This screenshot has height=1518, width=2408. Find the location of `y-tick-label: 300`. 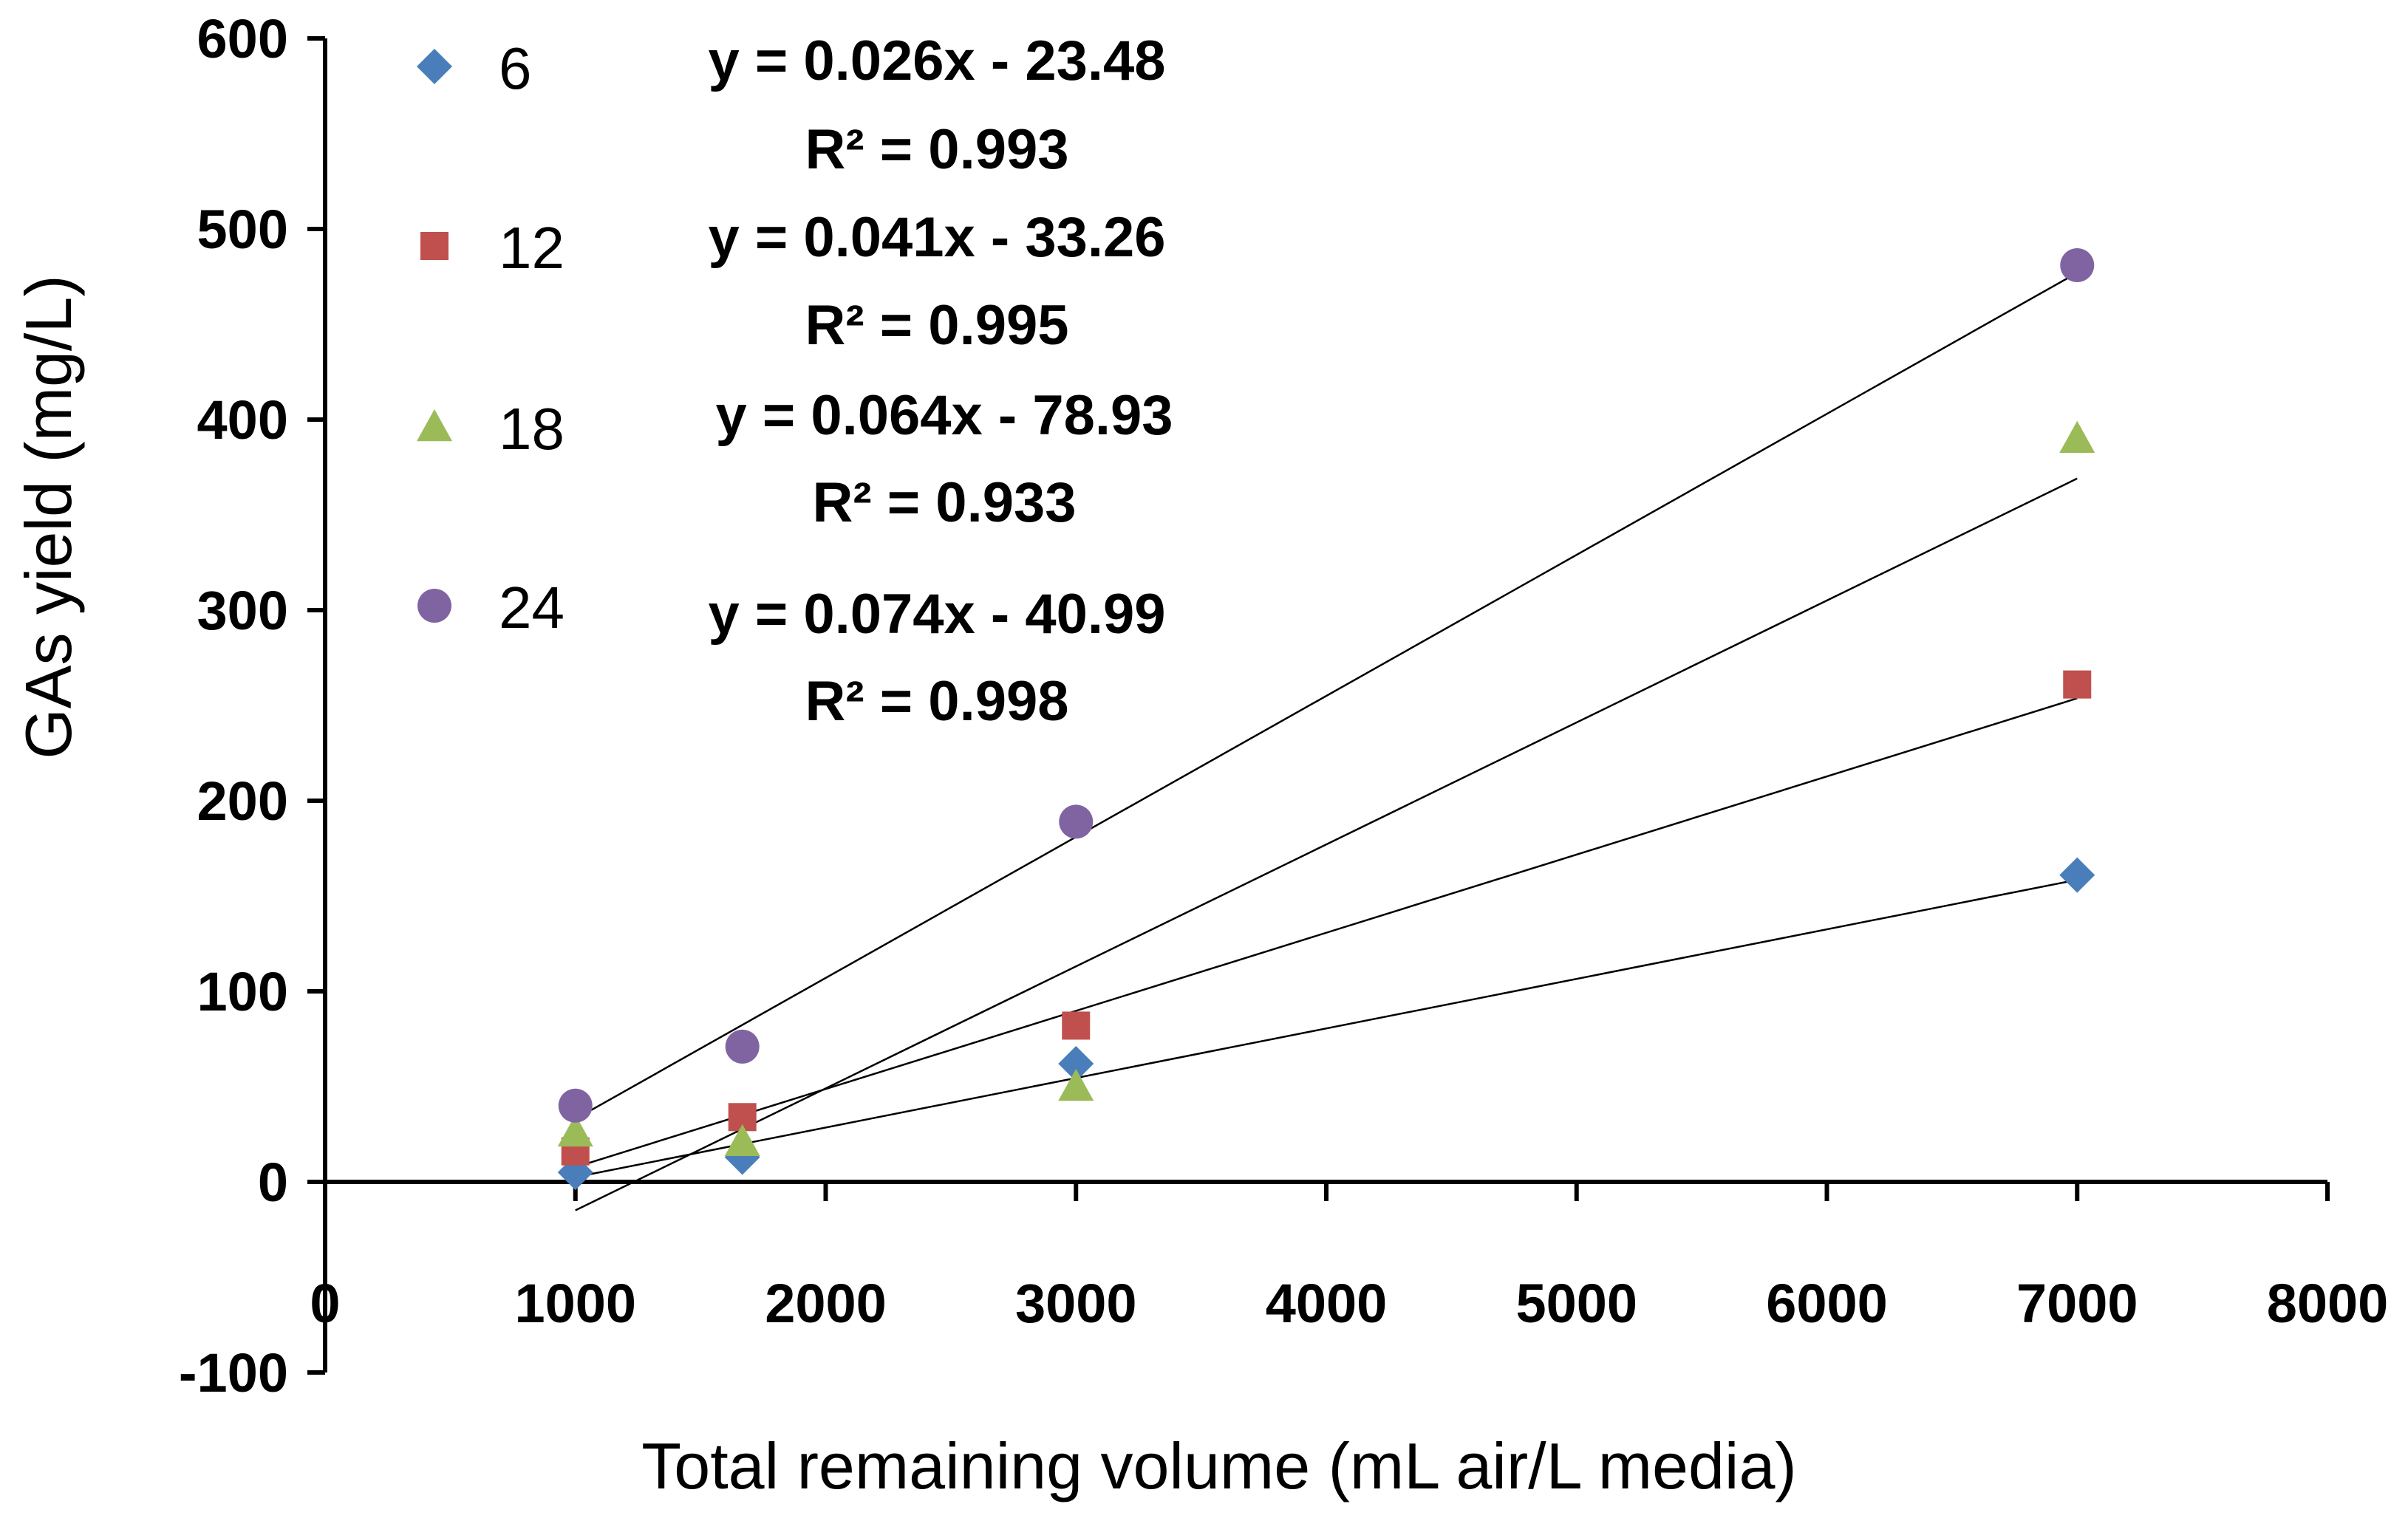

y-tick-label: 300 is located at coordinates (243, 610).